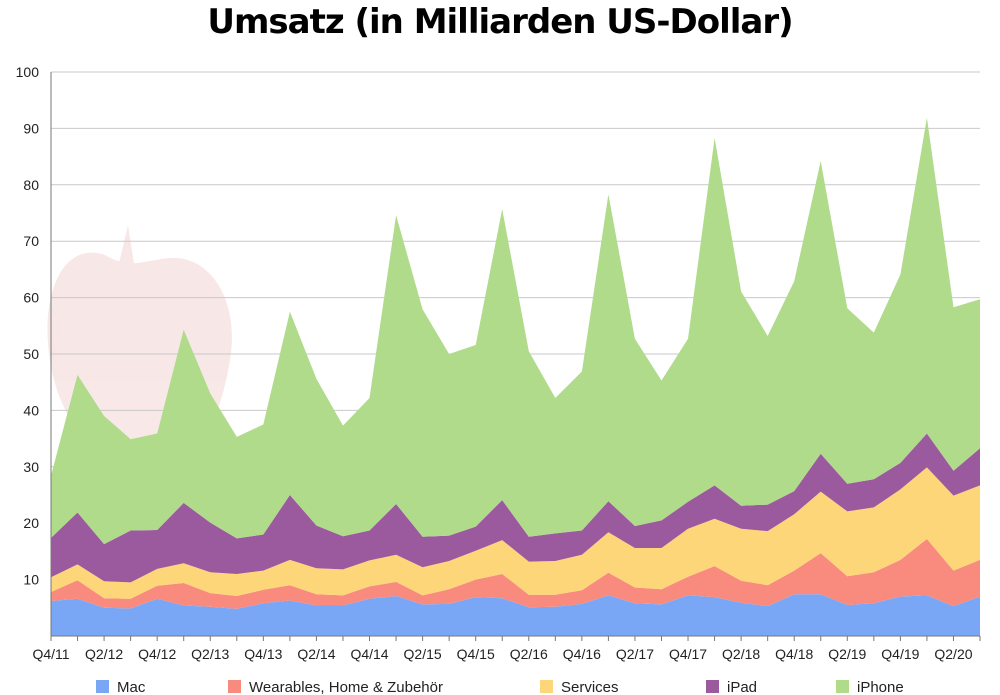 The width and height of the screenshot is (1000, 695). I want to click on legend-label: Wearables, Home & Zubehör, so click(346, 687).